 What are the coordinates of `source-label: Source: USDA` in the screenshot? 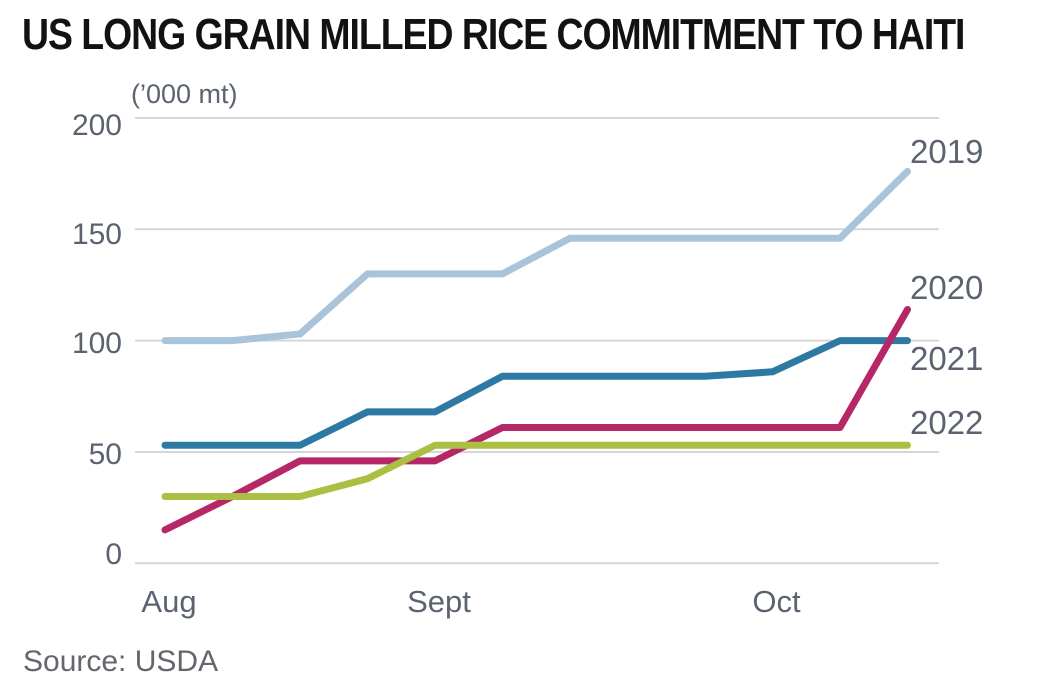 It's located at (121, 661).